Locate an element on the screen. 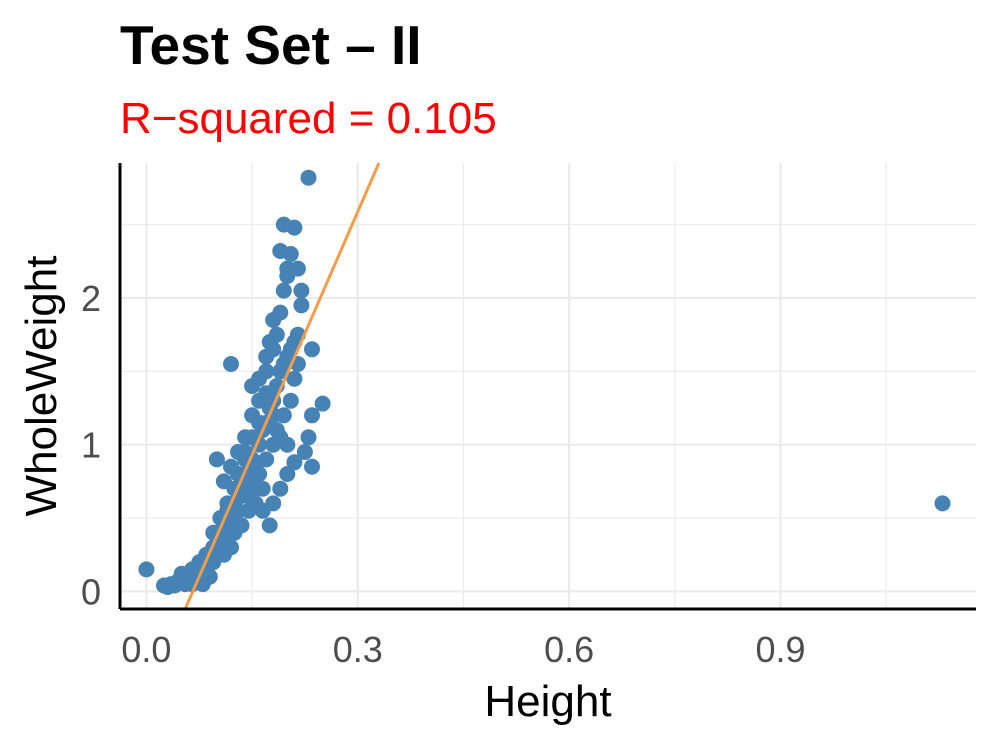 This screenshot has width=996, height=747. fit-line-layer is located at coordinates (282, 386).